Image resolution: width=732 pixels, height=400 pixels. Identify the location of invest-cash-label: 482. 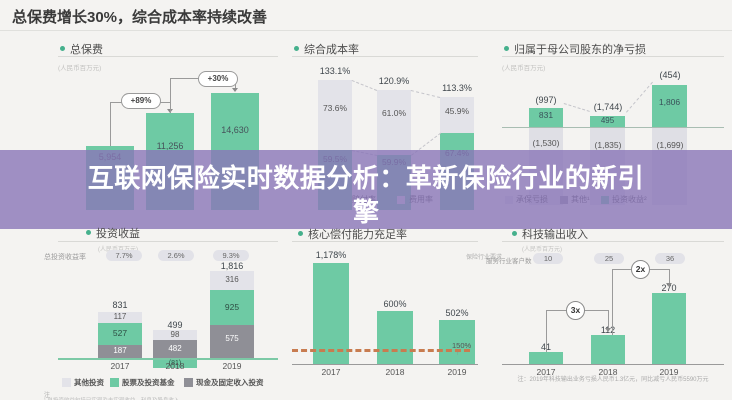
(175, 348).